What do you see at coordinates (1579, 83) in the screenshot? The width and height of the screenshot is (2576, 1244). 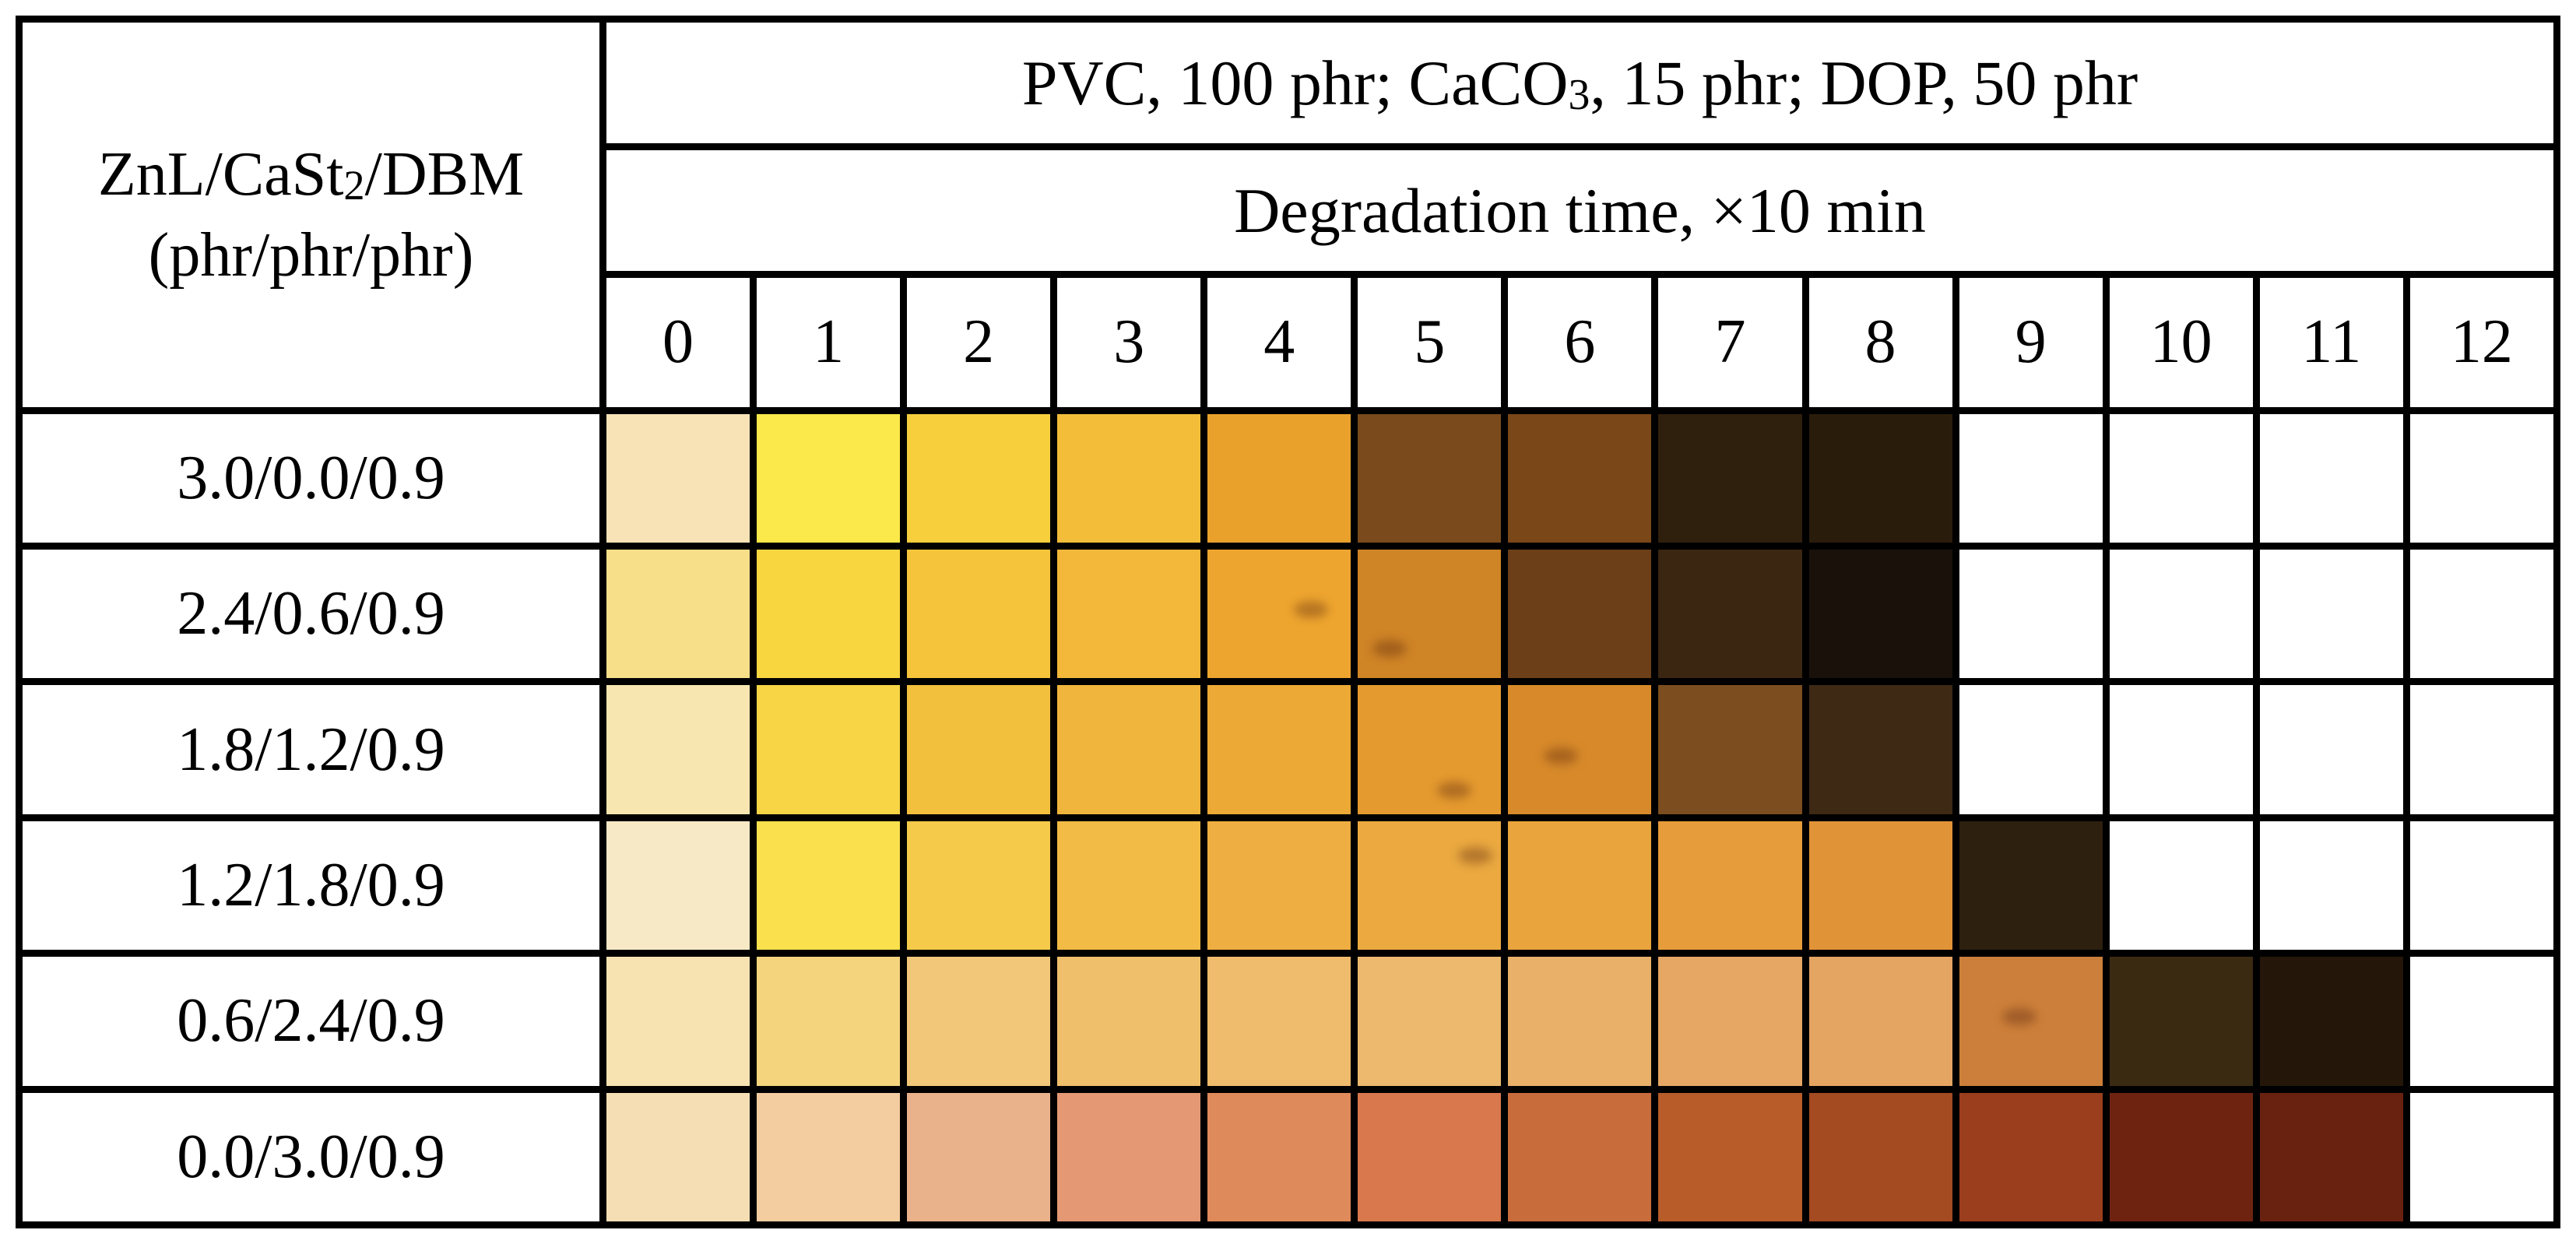 I see `formulation-title: PVC, 100 phr; CaCO3, 15 phr; DOP, 50 phr` at bounding box center [1579, 83].